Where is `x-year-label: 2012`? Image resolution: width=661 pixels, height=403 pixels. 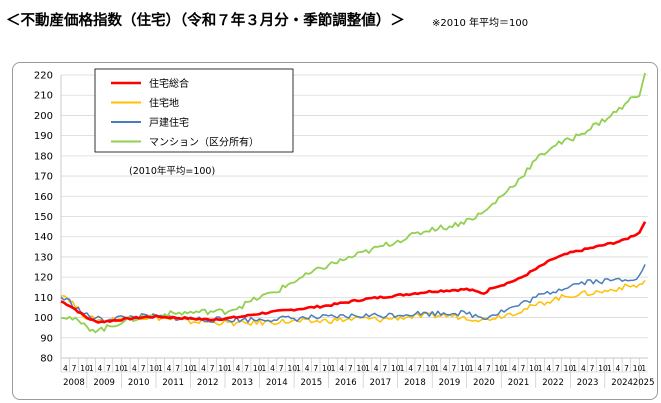 x-year-label: 2012 is located at coordinates (208, 383).